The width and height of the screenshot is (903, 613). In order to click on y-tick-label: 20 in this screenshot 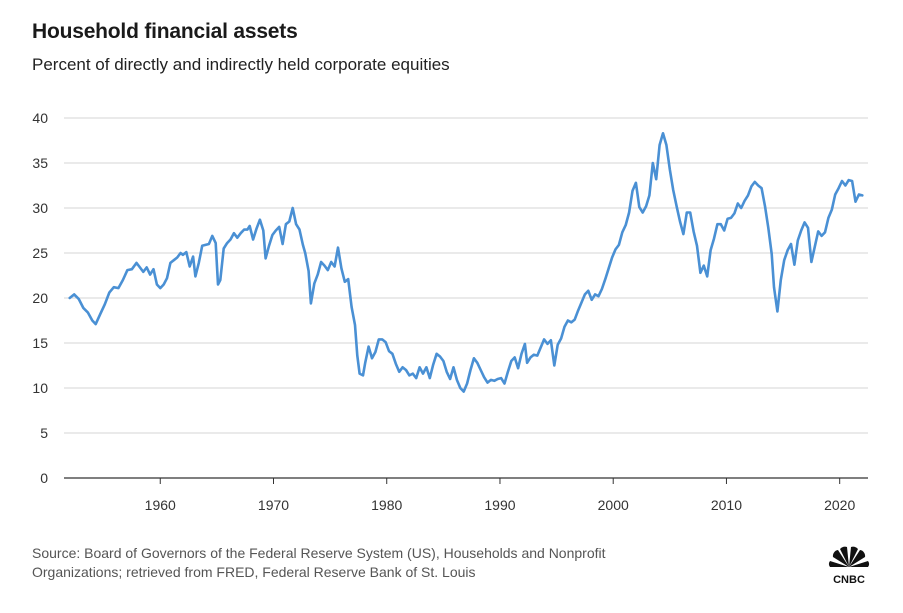, I will do `click(40, 298)`.